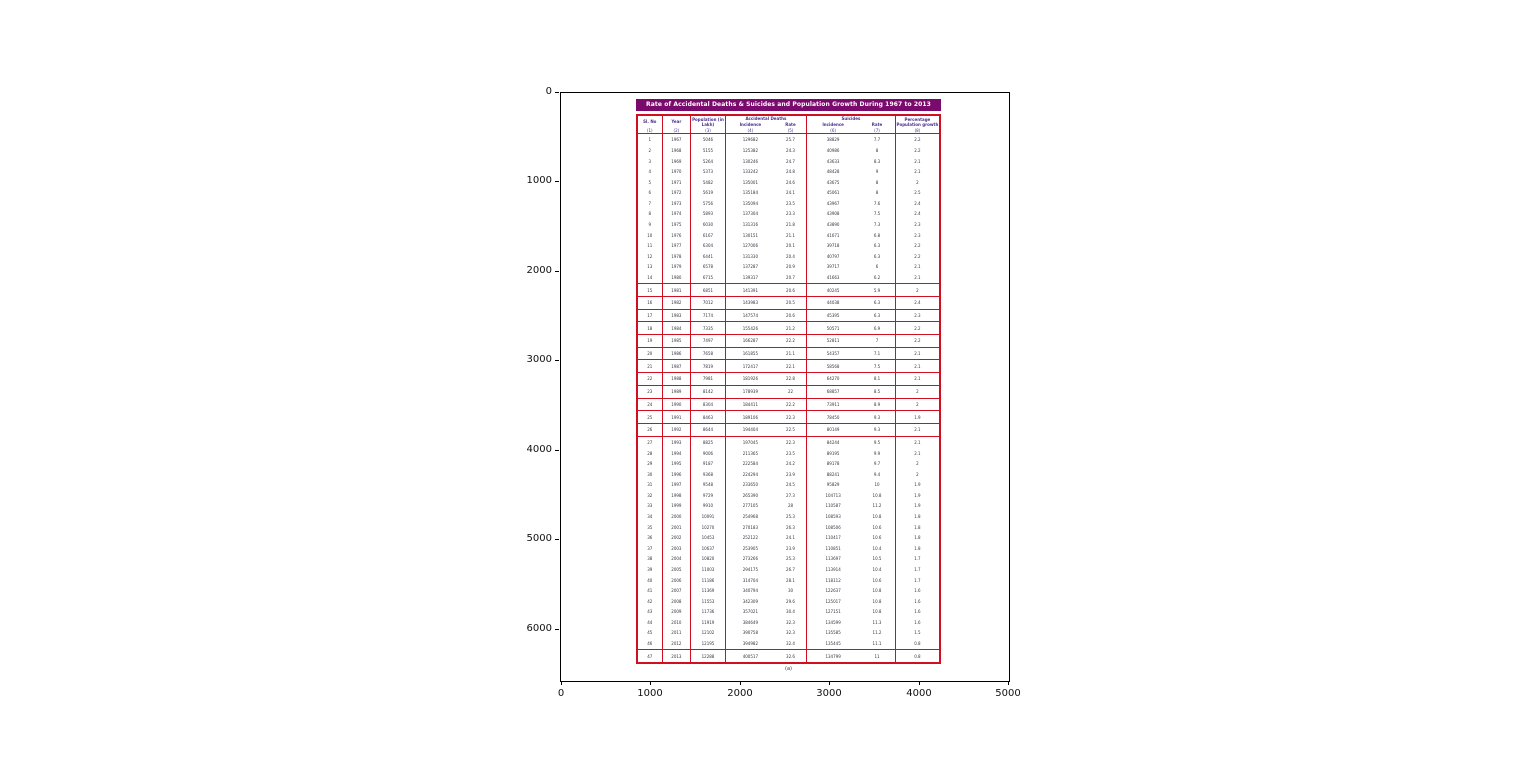 This screenshot has width=1536, height=767. Describe the element at coordinates (708, 245) in the screenshot. I see `cell: 6304` at that location.